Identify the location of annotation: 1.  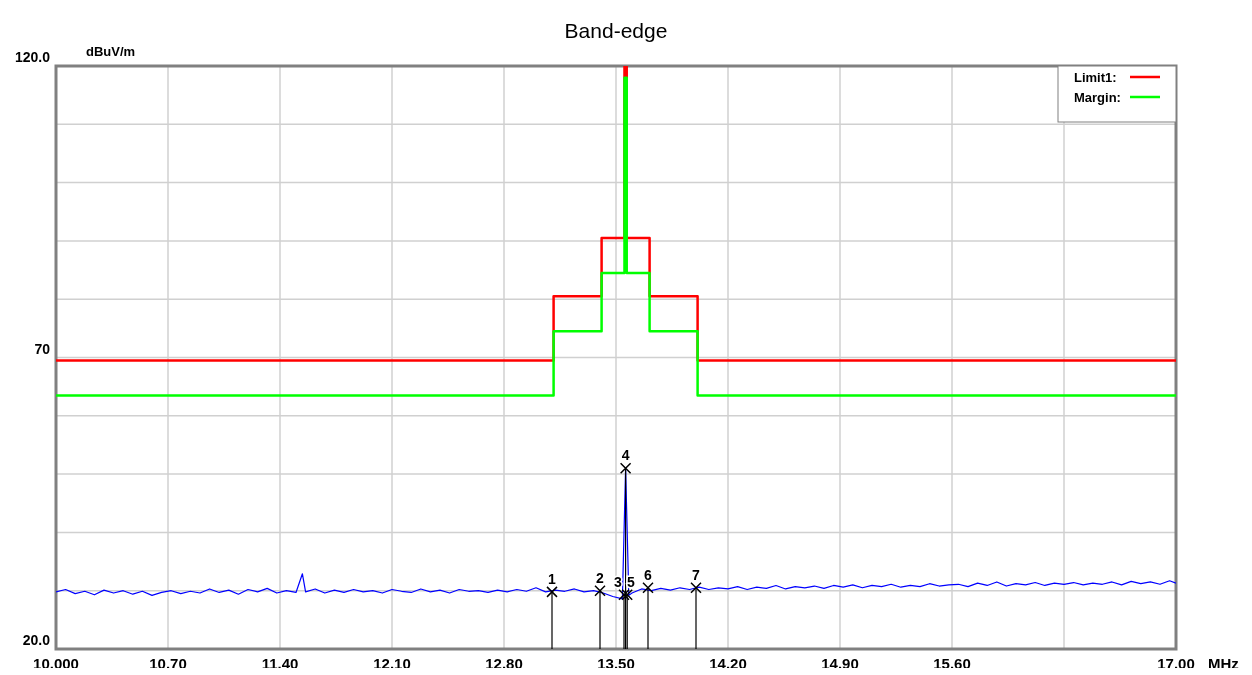
(552, 578).